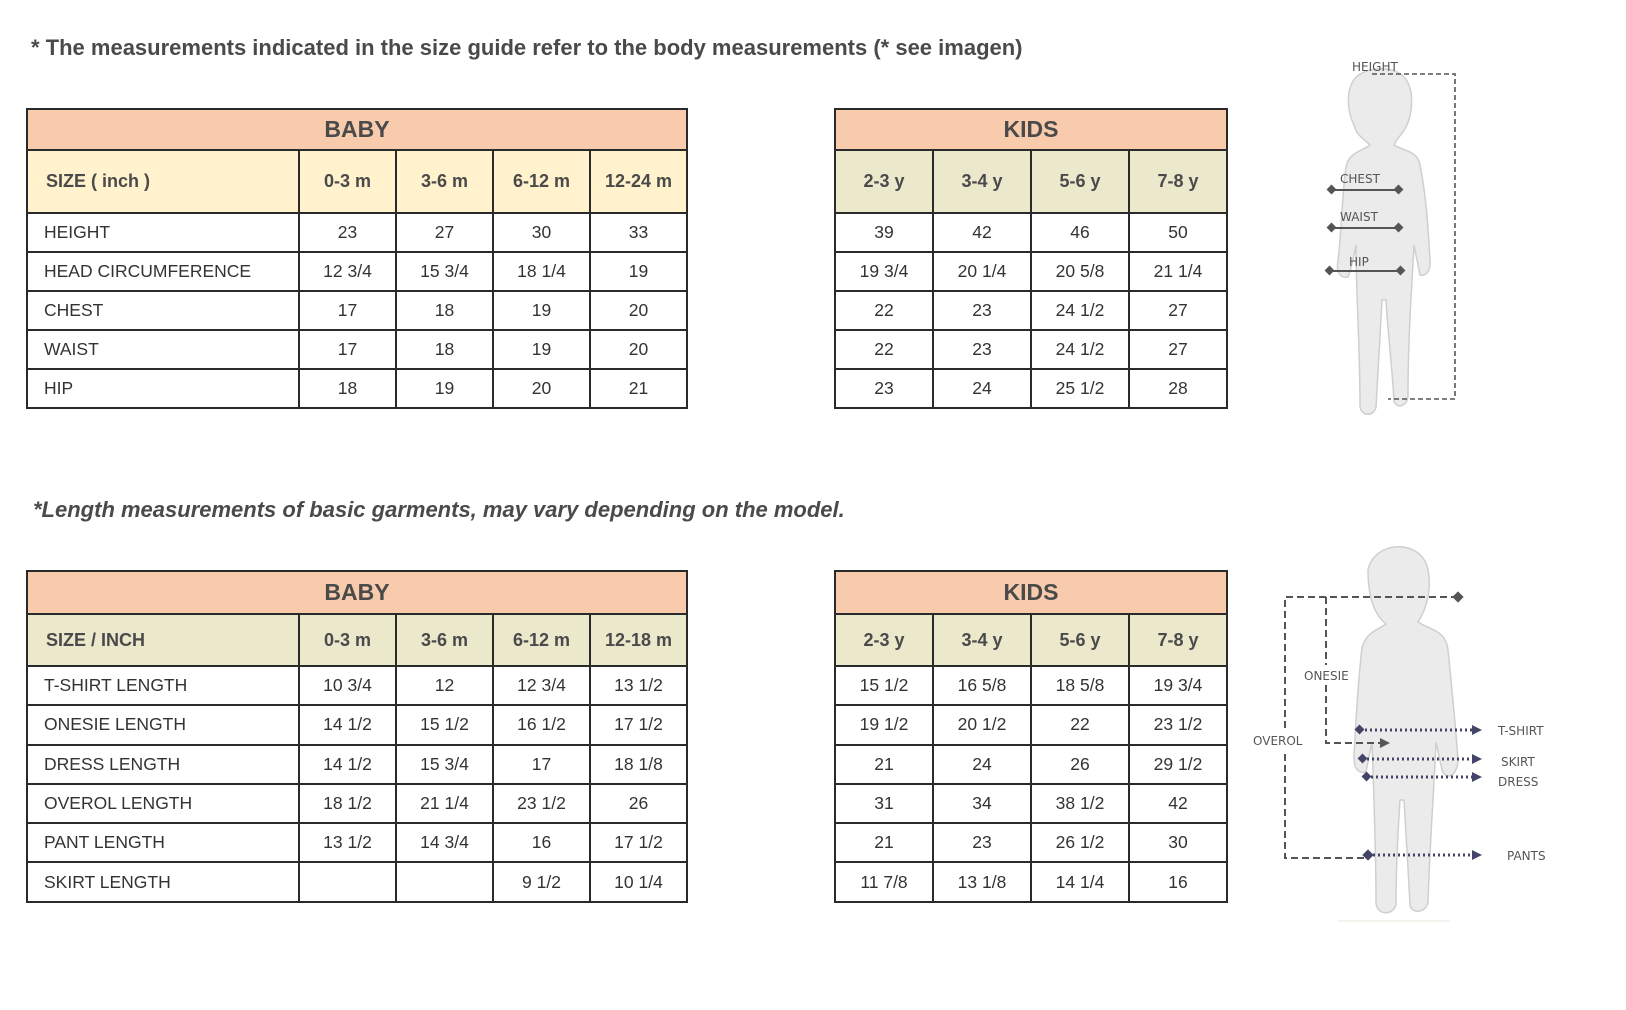 This screenshot has width=1626, height=1010. I want to click on measurement-value: 21, so click(884, 764).